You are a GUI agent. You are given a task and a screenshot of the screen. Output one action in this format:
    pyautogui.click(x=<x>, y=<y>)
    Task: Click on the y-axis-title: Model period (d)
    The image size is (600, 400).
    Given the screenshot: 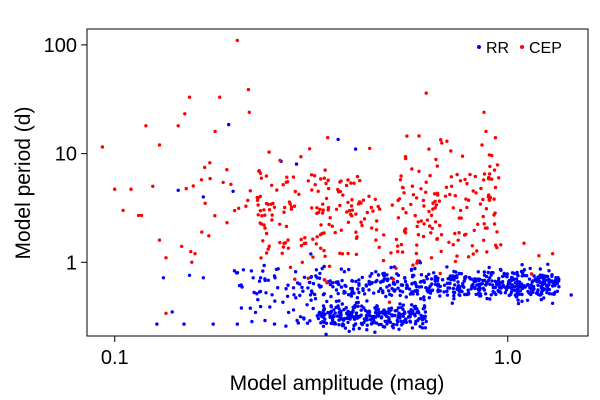 What is the action you would take?
    pyautogui.click(x=23, y=183)
    